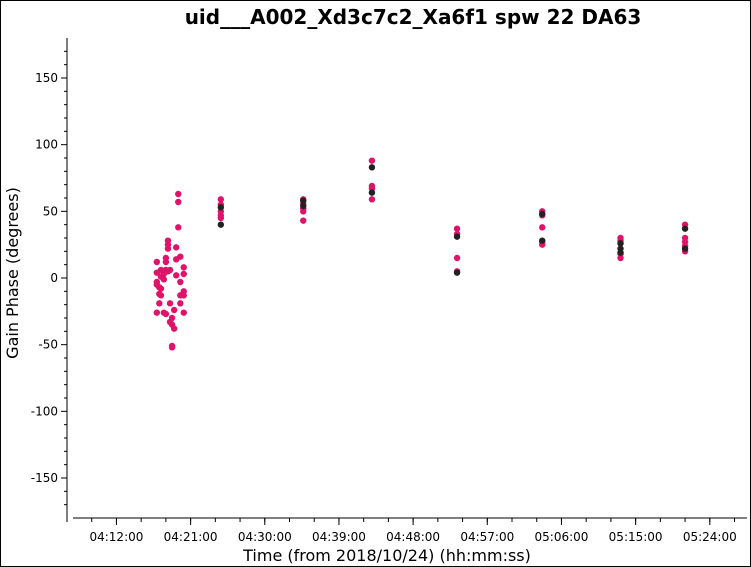 The image size is (751, 567). I want to click on y-tick-label: 0, so click(54, 278).